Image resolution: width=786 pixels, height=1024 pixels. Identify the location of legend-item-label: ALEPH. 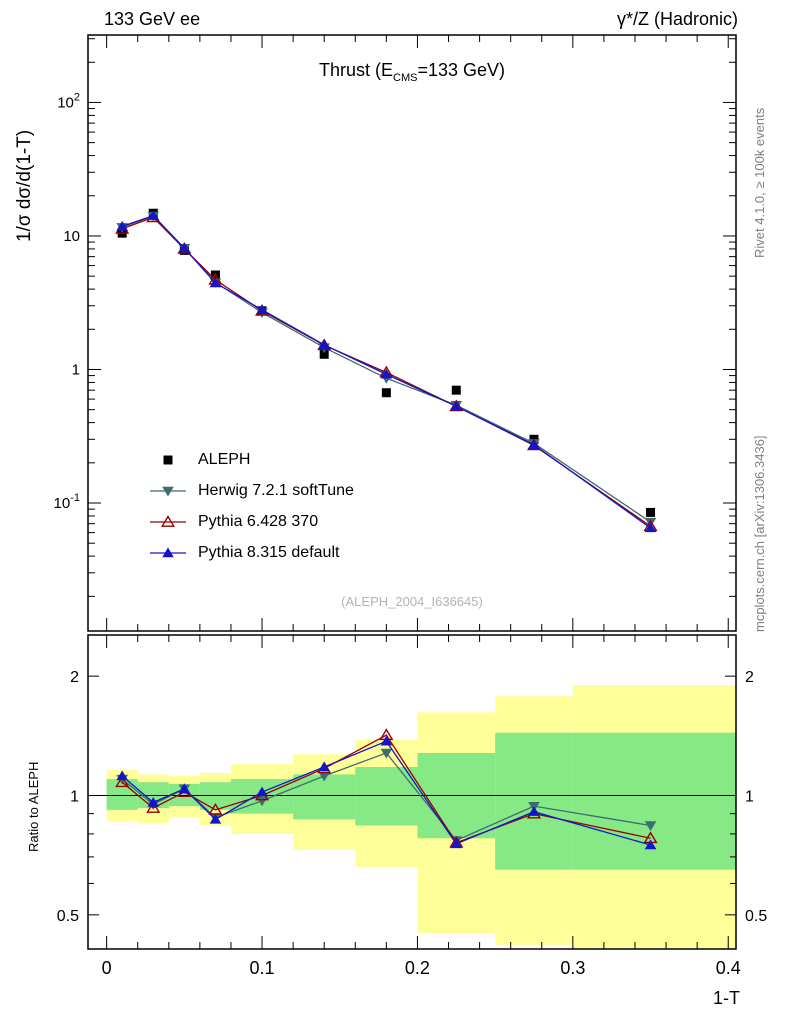
(224, 459).